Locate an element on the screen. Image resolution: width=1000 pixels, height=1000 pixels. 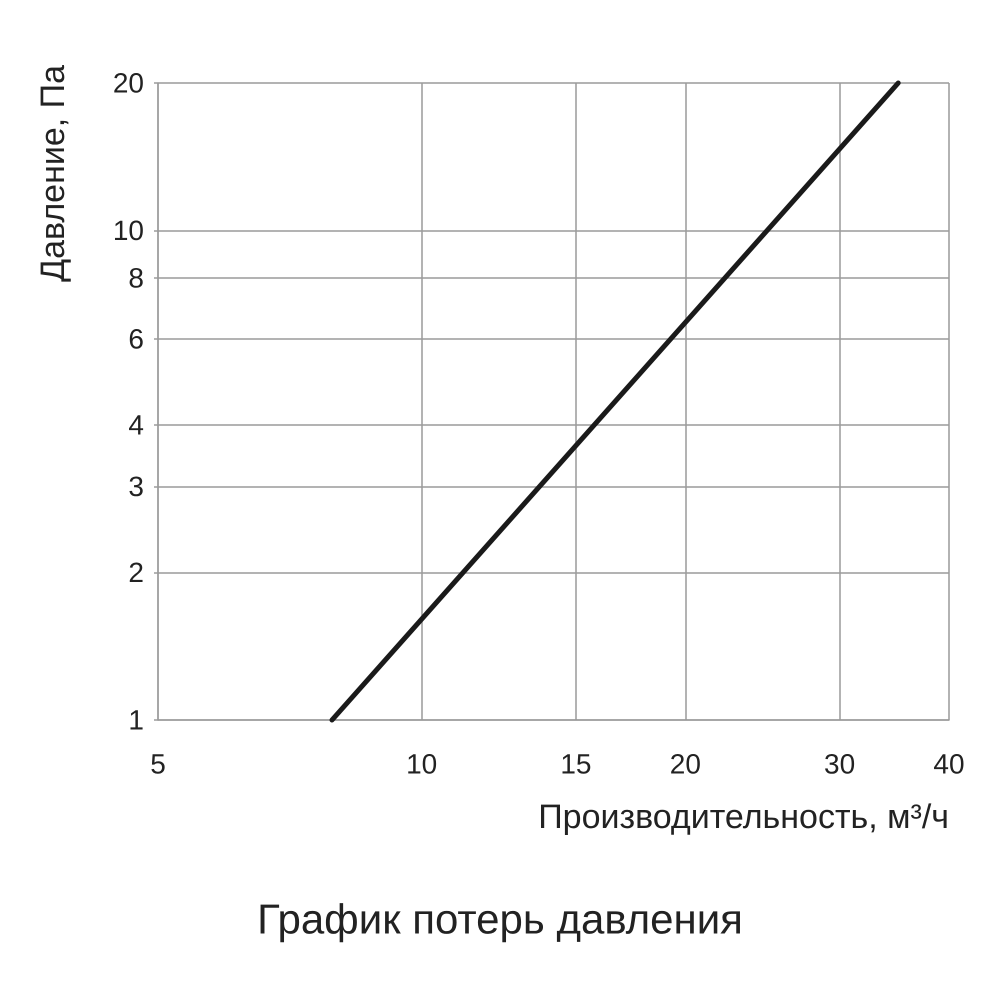
x-axis-title: Производительность, м³/ч is located at coordinates (743, 817).